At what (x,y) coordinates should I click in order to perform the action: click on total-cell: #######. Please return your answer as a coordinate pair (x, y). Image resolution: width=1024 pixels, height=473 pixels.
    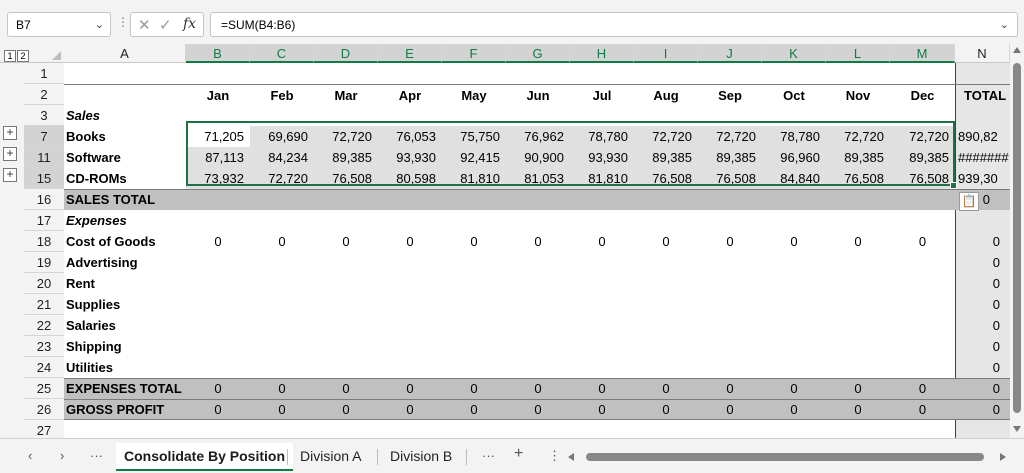
    Looking at the image, I should click on (983, 157).